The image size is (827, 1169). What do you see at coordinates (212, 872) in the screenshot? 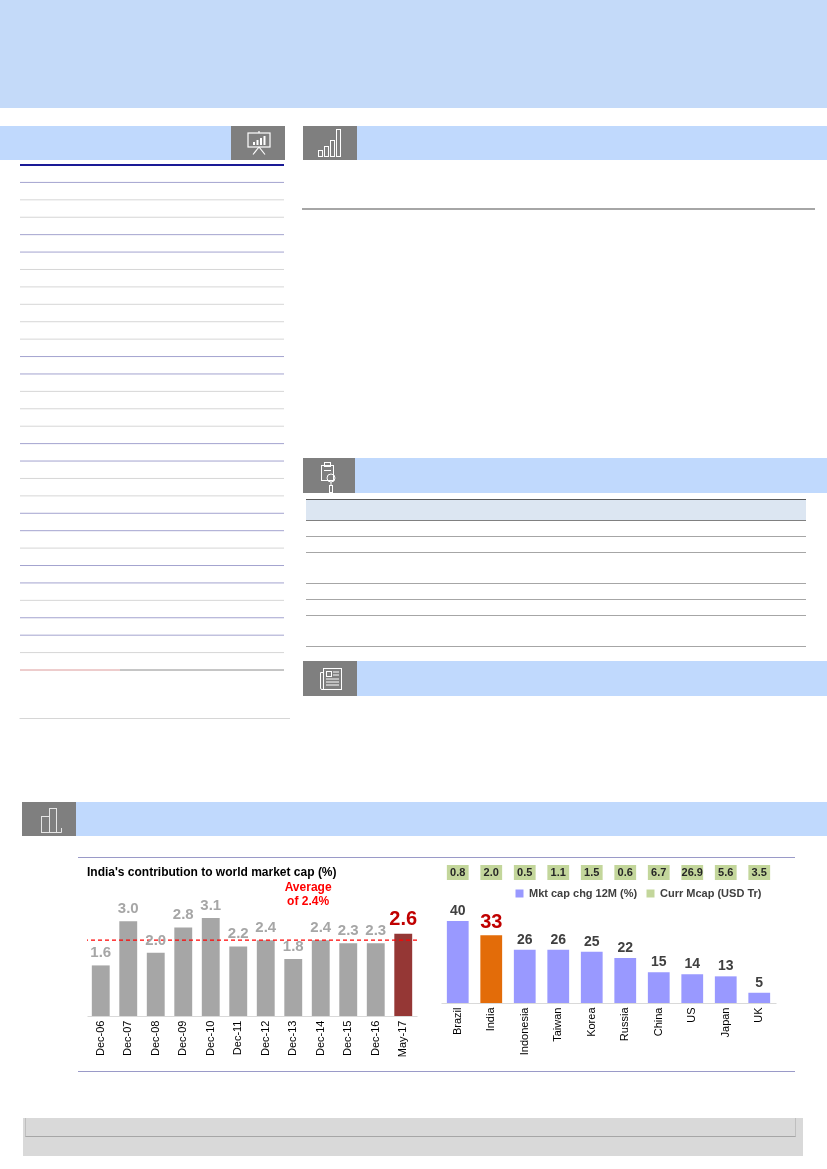
I see `chart-title: India's contribution to world market cap (%)` at bounding box center [212, 872].